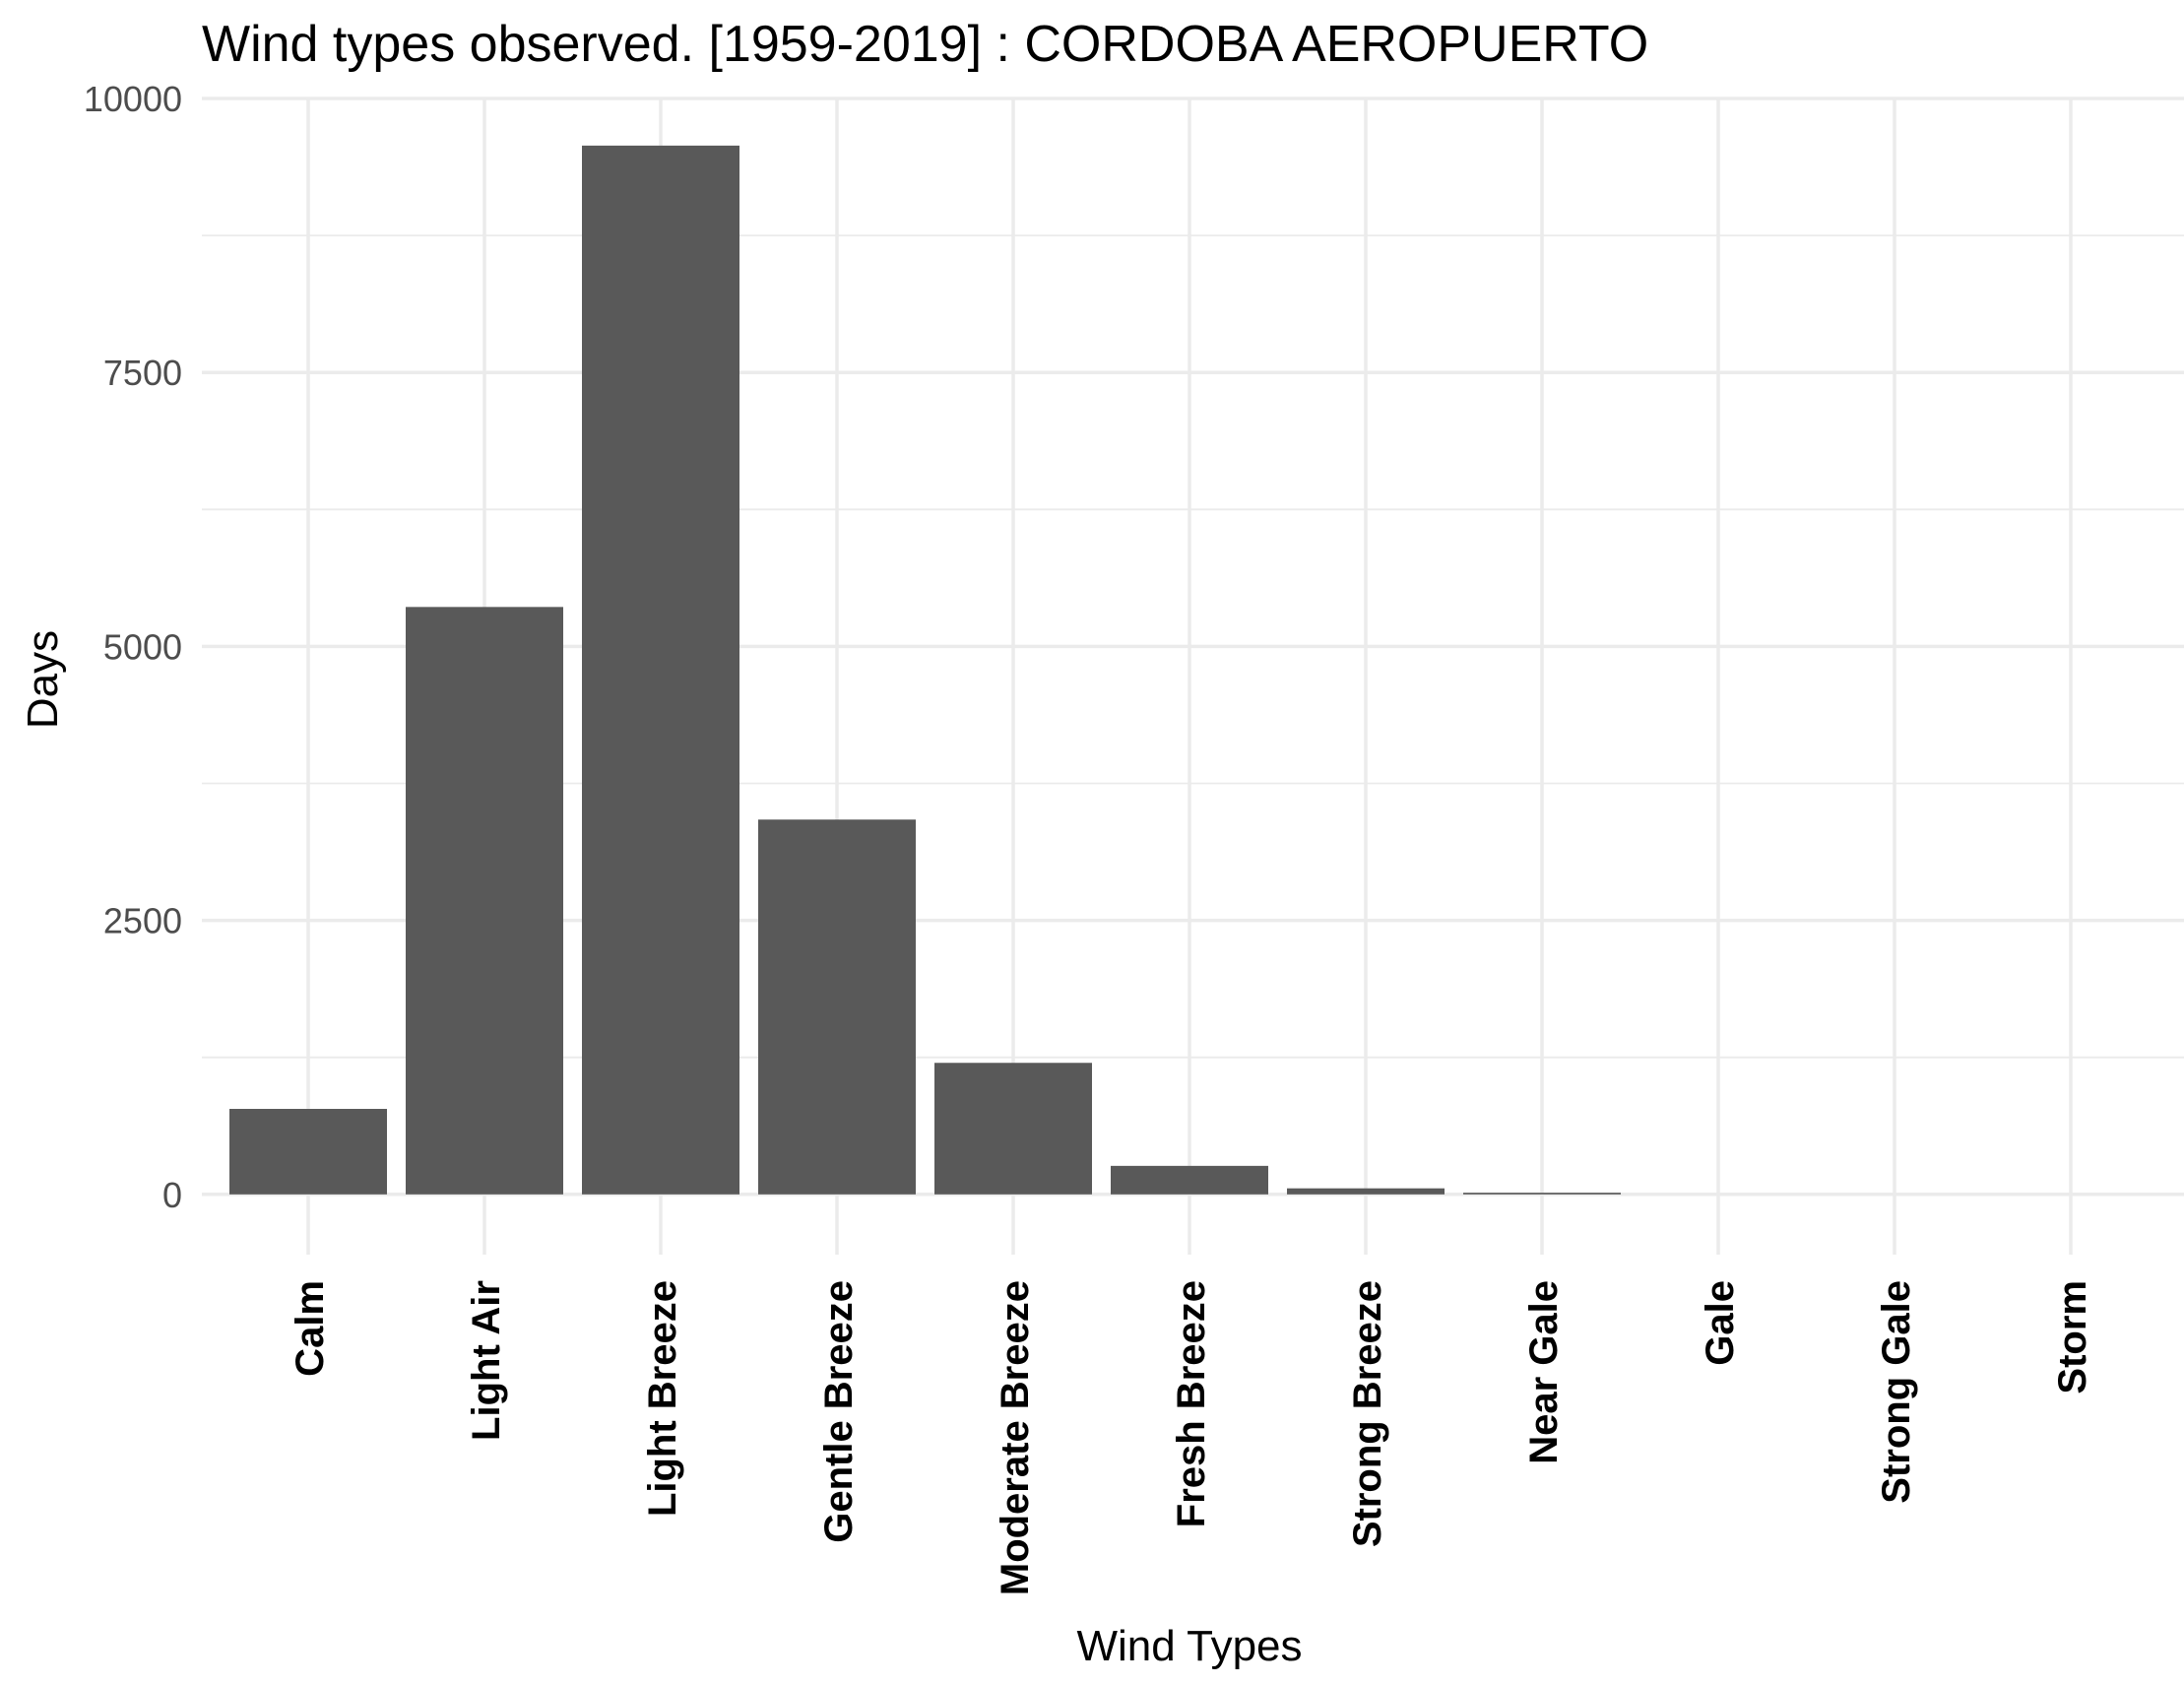  Describe the element at coordinates (1367, 1413) in the screenshot. I see `x-tick-label: Strong Breeze` at that location.